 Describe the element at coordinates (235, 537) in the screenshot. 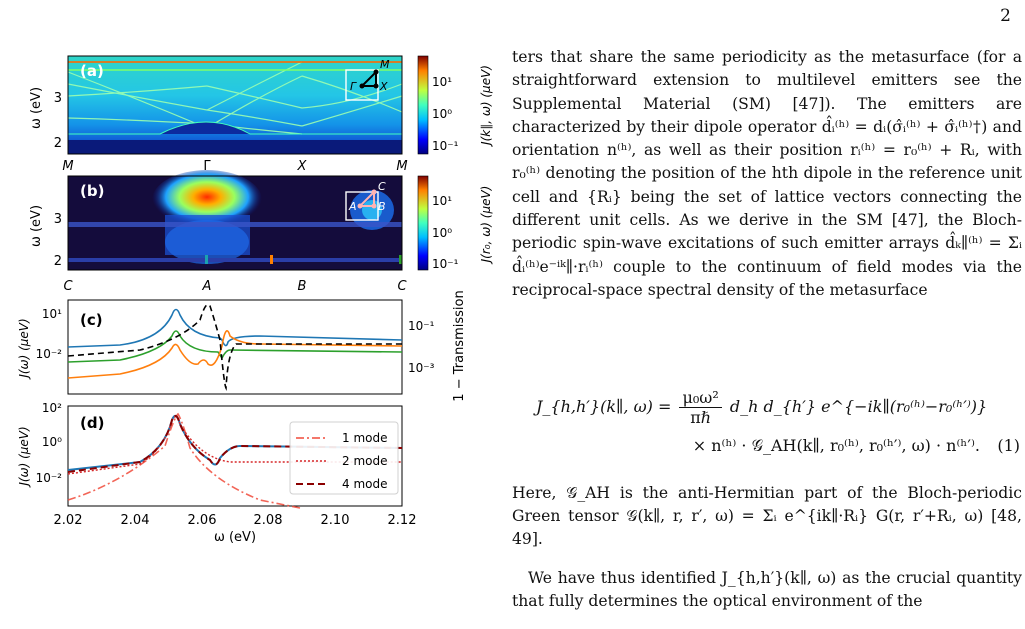

I see `panel-d-xlabel: ω (eV)` at that location.